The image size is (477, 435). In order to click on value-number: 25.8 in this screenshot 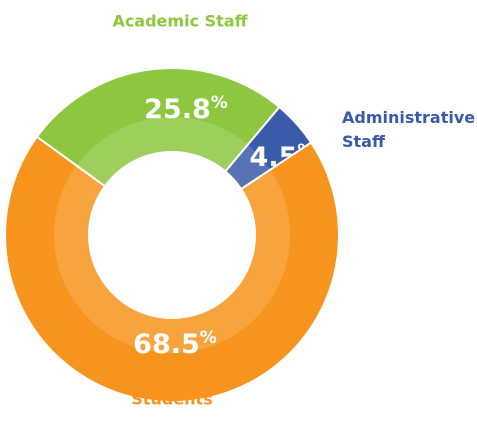, I will do `click(177, 109)`.